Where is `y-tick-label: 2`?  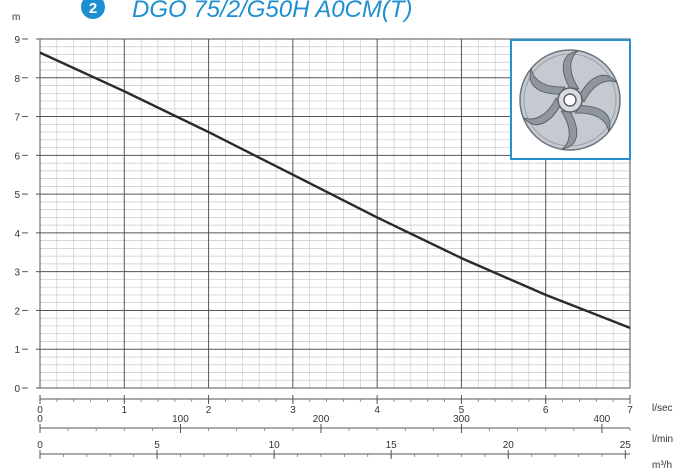 y-tick-label: 2 is located at coordinates (17, 311).